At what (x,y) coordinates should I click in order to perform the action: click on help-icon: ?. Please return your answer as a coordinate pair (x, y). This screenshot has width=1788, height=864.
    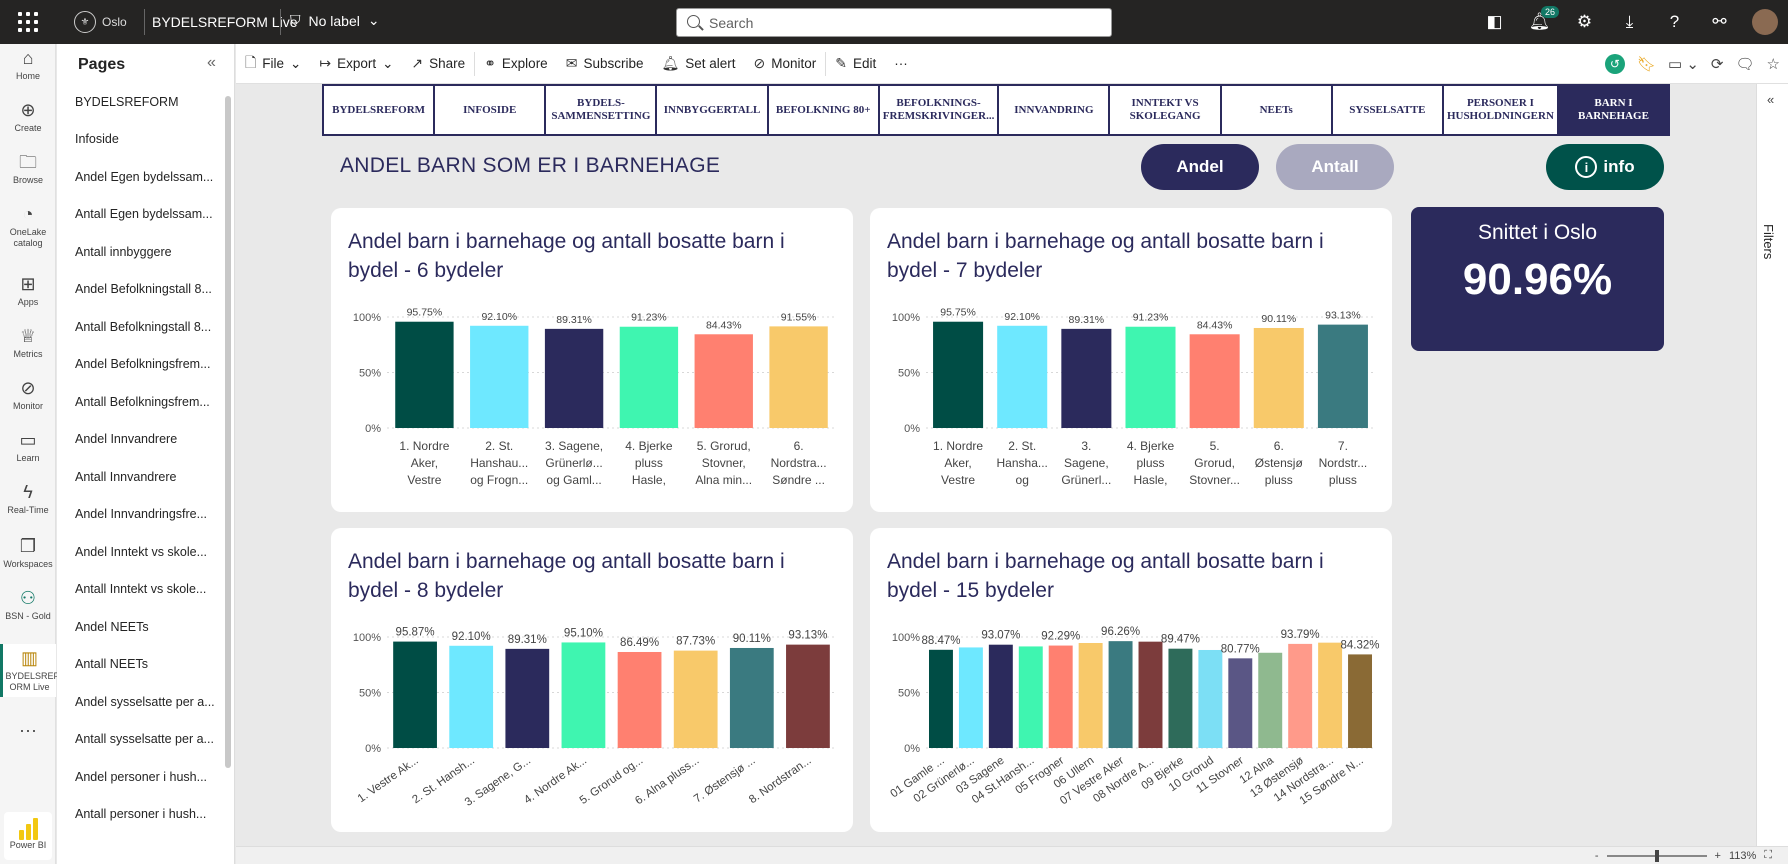
    Looking at the image, I should click on (1674, 21).